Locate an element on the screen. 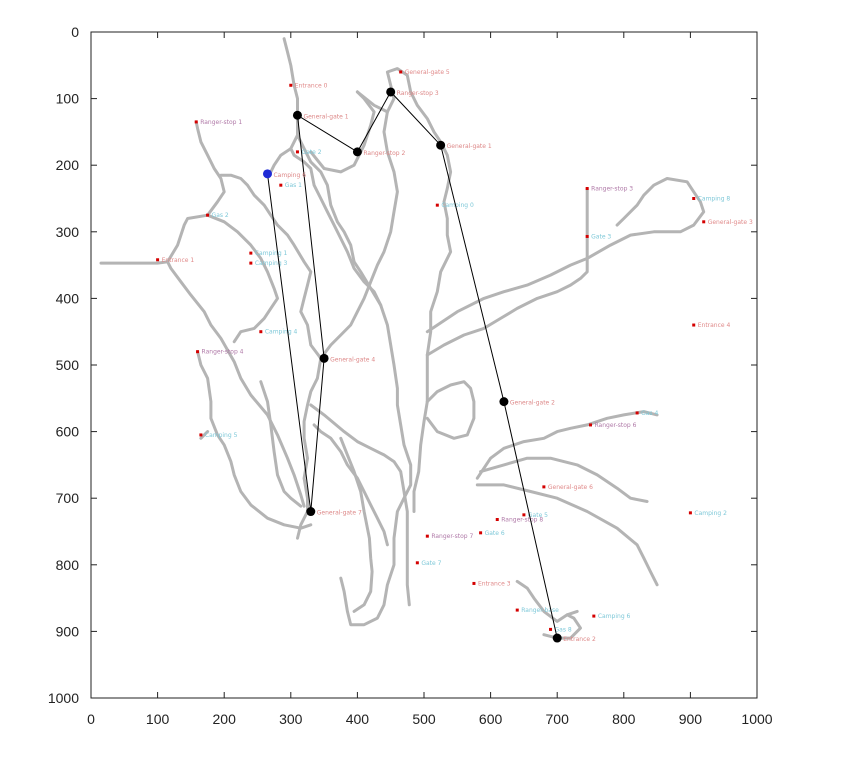 This screenshot has width=851, height=780. poi-label: Gas 1 is located at coordinates (293, 185).